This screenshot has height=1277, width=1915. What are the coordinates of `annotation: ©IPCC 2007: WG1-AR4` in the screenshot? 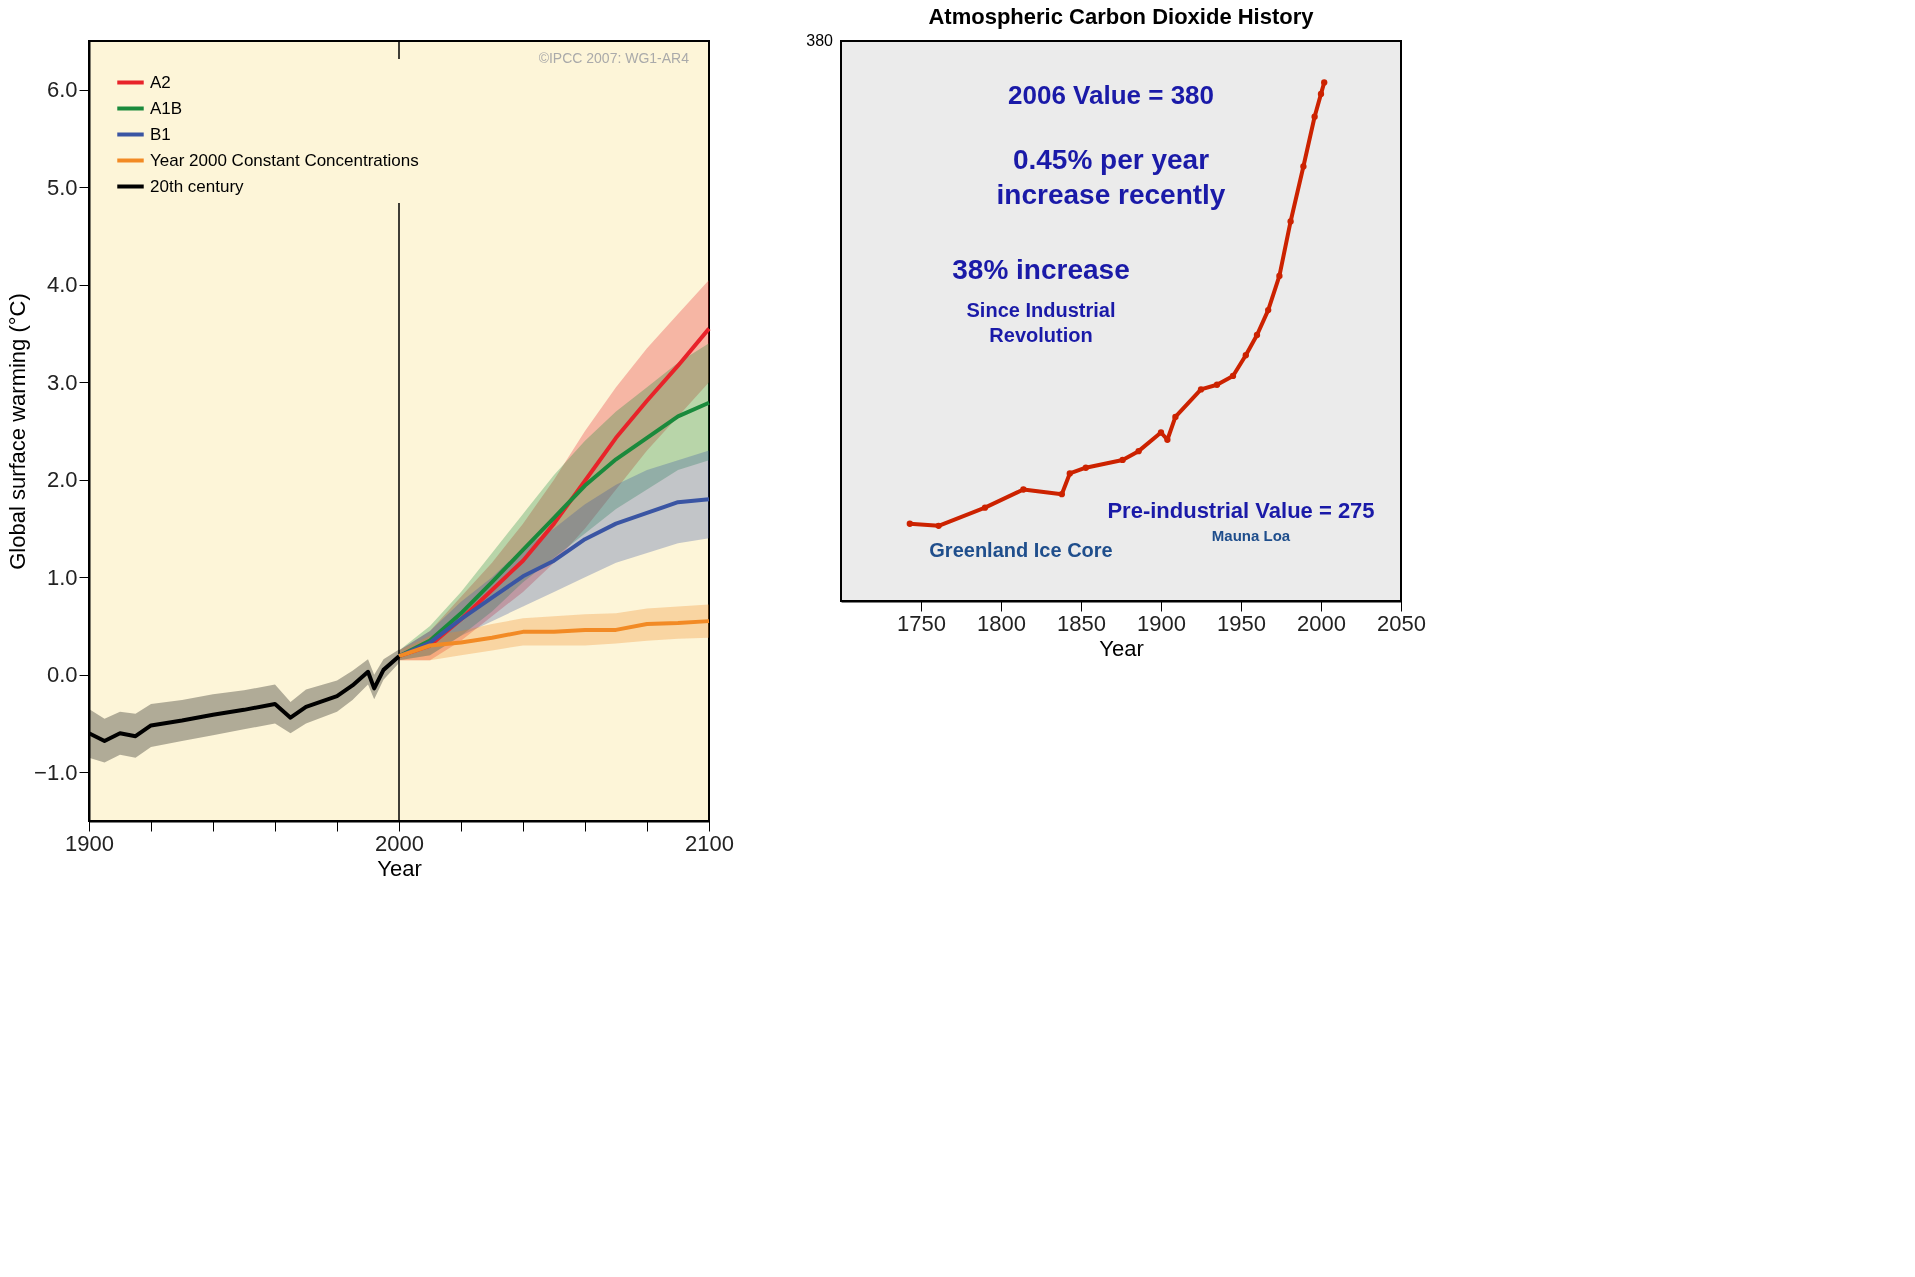 It's located at (614, 58).